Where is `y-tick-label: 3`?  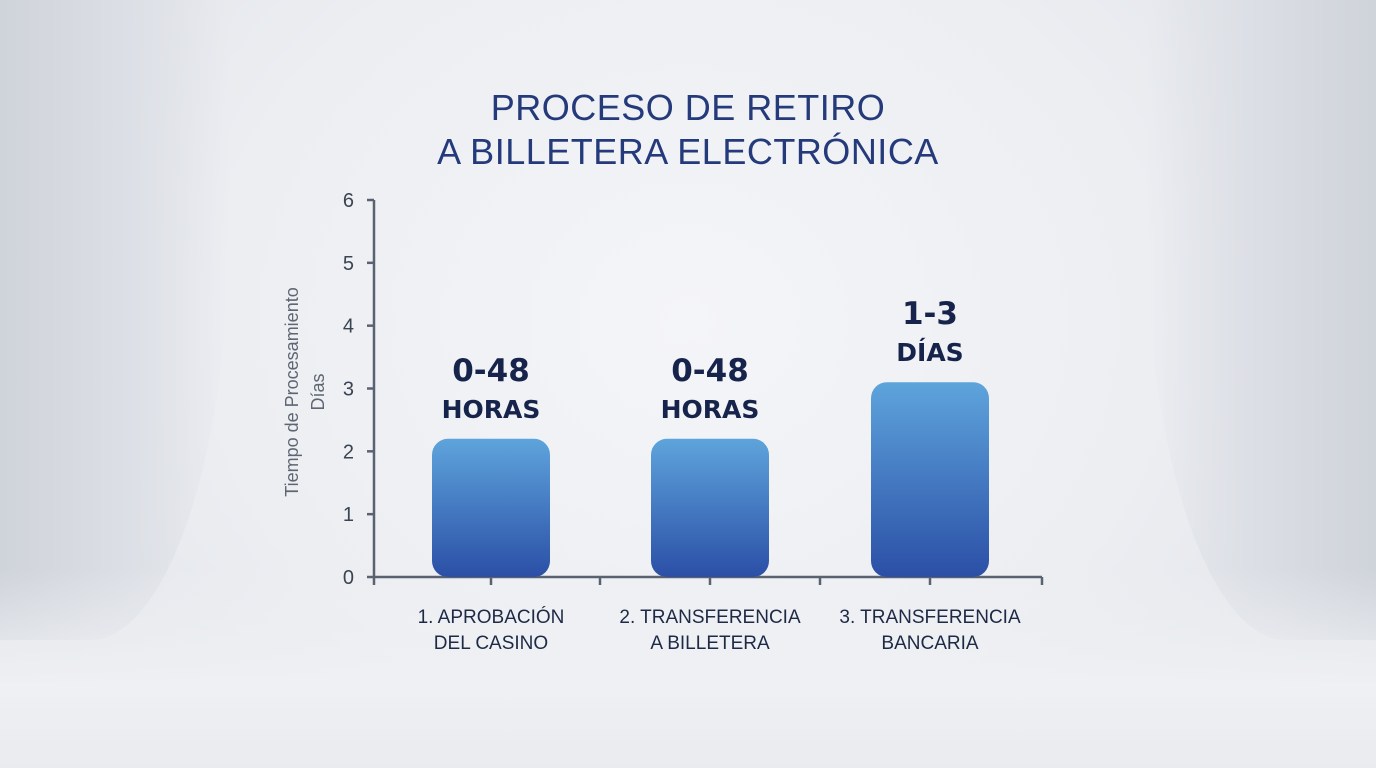 y-tick-label: 3 is located at coordinates (348, 390).